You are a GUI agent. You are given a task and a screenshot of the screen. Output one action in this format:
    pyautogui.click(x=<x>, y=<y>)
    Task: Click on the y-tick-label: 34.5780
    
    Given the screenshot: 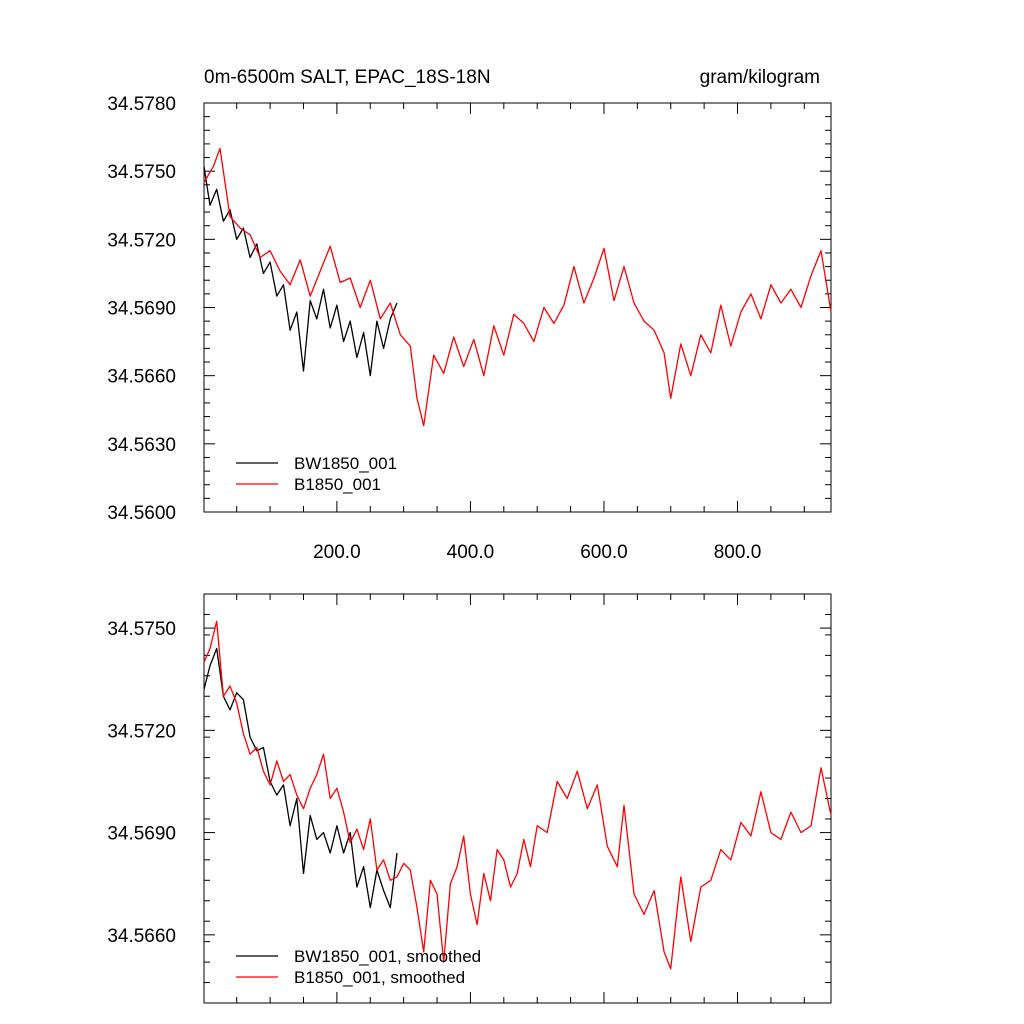 What is the action you would take?
    pyautogui.click(x=141, y=104)
    